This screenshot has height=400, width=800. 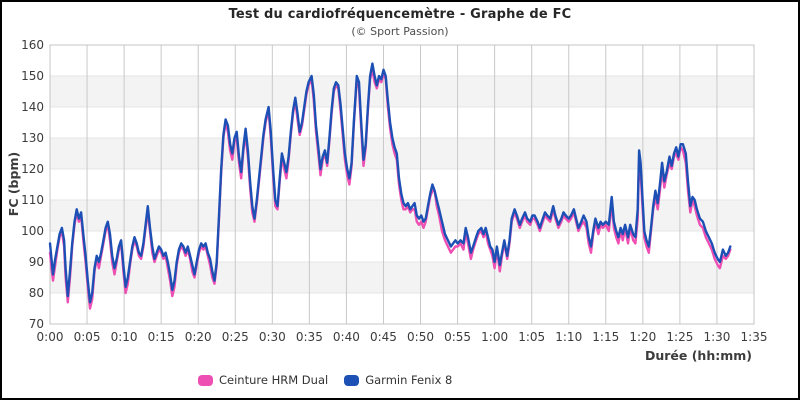 What do you see at coordinates (32, 107) in the screenshot?
I see `y-tick-label: 140` at bounding box center [32, 107].